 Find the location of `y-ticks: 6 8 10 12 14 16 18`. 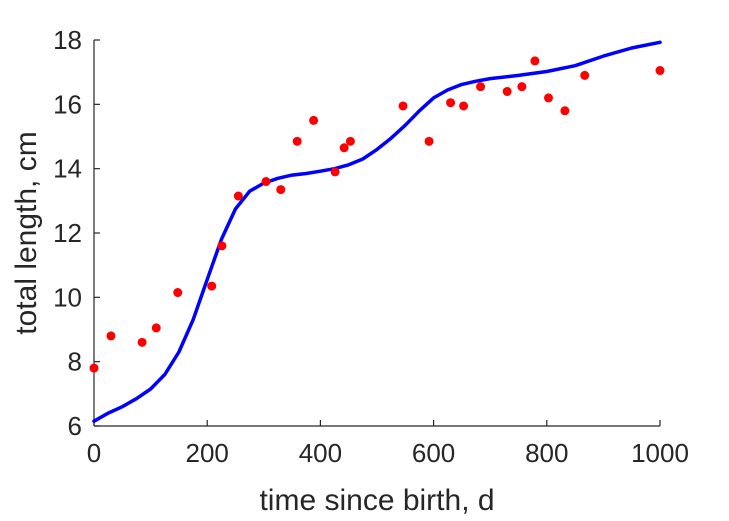

y-ticks: 6 8 10 12 14 16 18 is located at coordinates (76, 233).